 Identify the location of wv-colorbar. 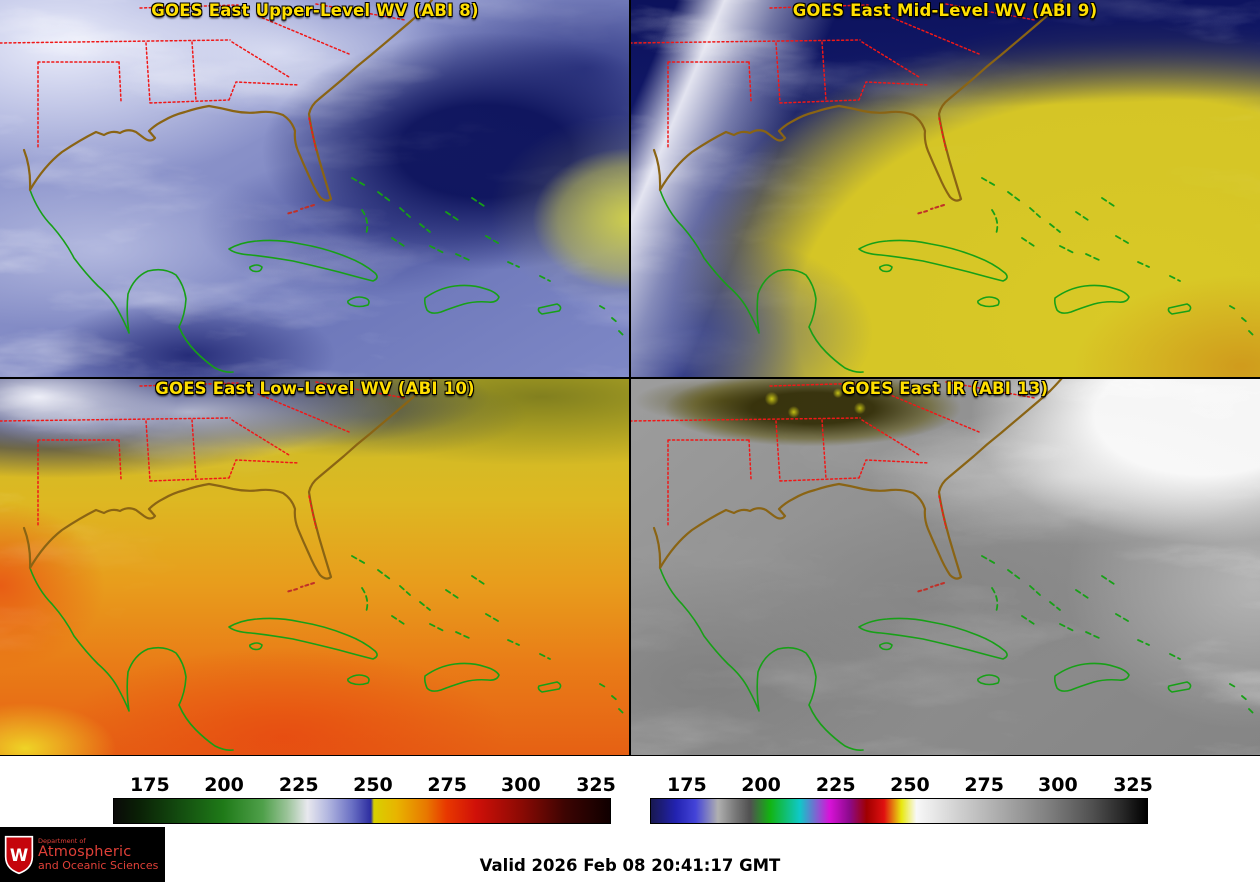
(362, 811).